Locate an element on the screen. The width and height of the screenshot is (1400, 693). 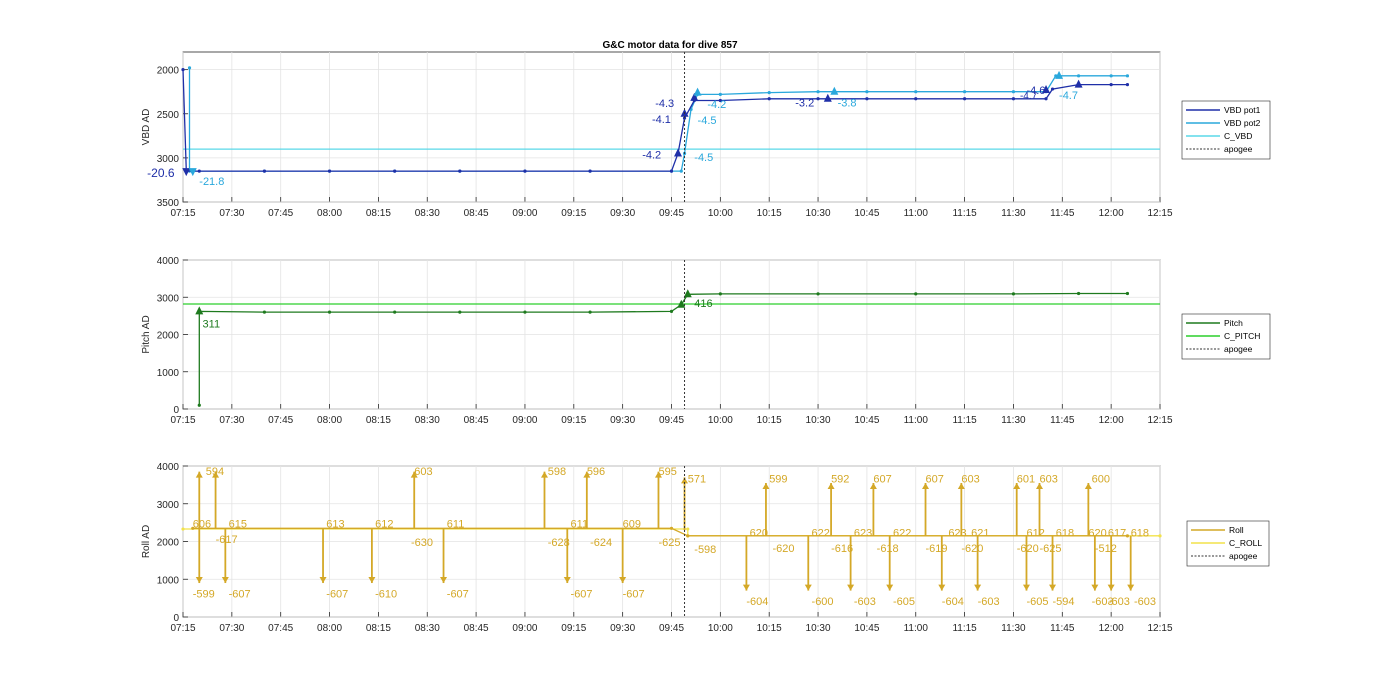
y-tick-label: 2500 is located at coordinates (168, 115).